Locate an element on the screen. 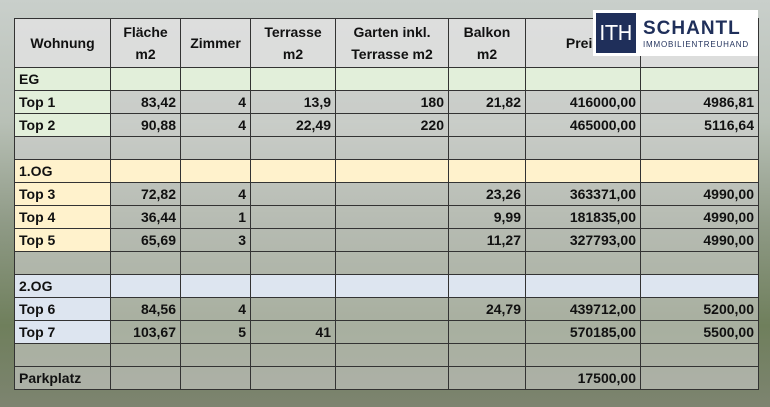  table-cell: 5 is located at coordinates (215, 332).